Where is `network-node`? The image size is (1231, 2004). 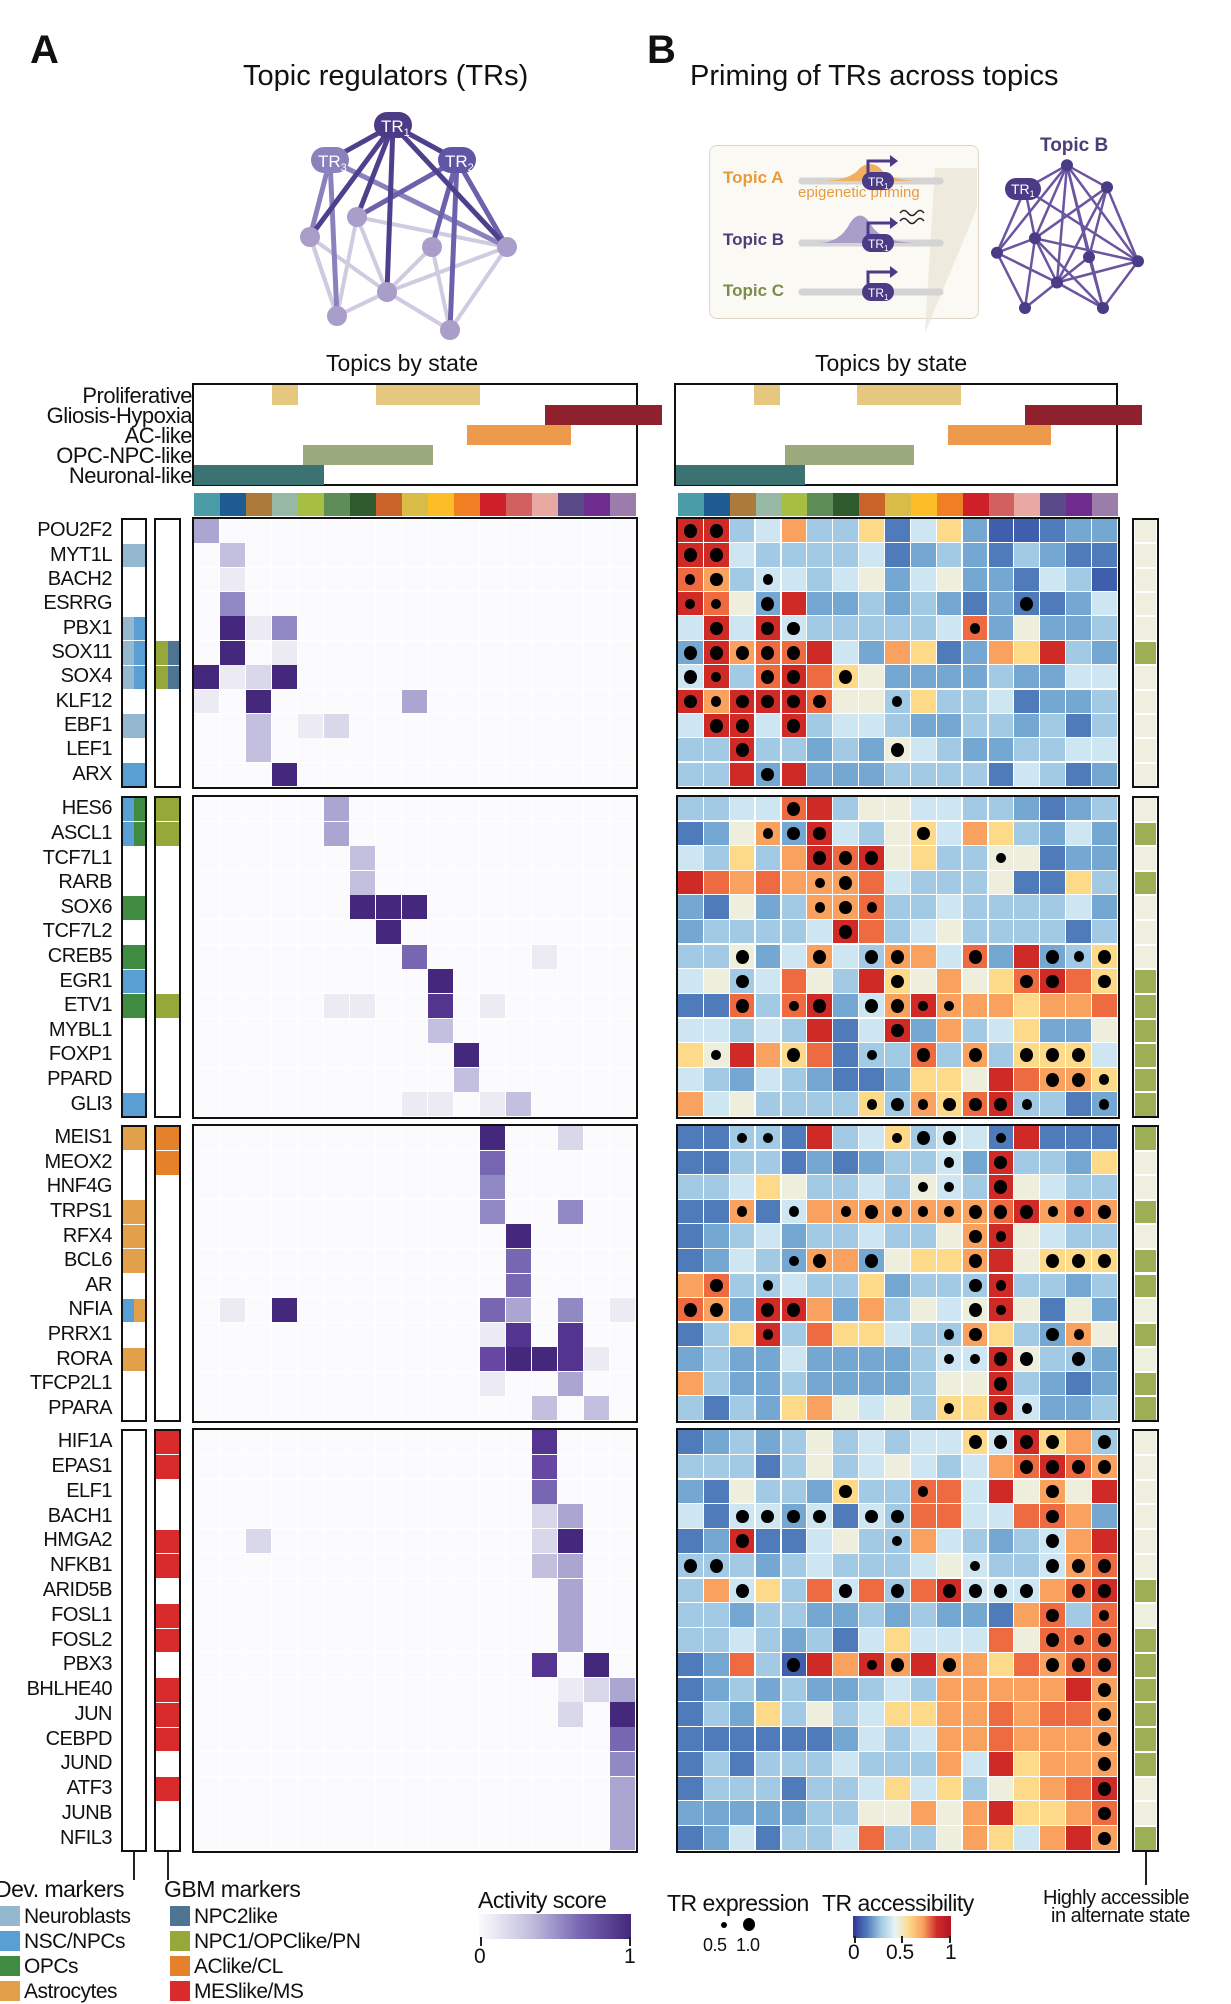 network-node is located at coordinates (1089, 257).